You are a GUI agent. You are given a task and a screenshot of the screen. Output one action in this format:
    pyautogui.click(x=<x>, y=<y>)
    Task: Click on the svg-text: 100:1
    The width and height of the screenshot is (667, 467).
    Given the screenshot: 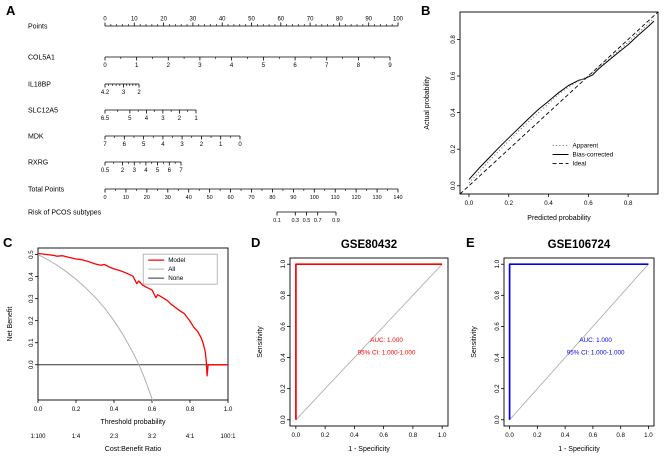 What is the action you would take?
    pyautogui.click(x=228, y=437)
    